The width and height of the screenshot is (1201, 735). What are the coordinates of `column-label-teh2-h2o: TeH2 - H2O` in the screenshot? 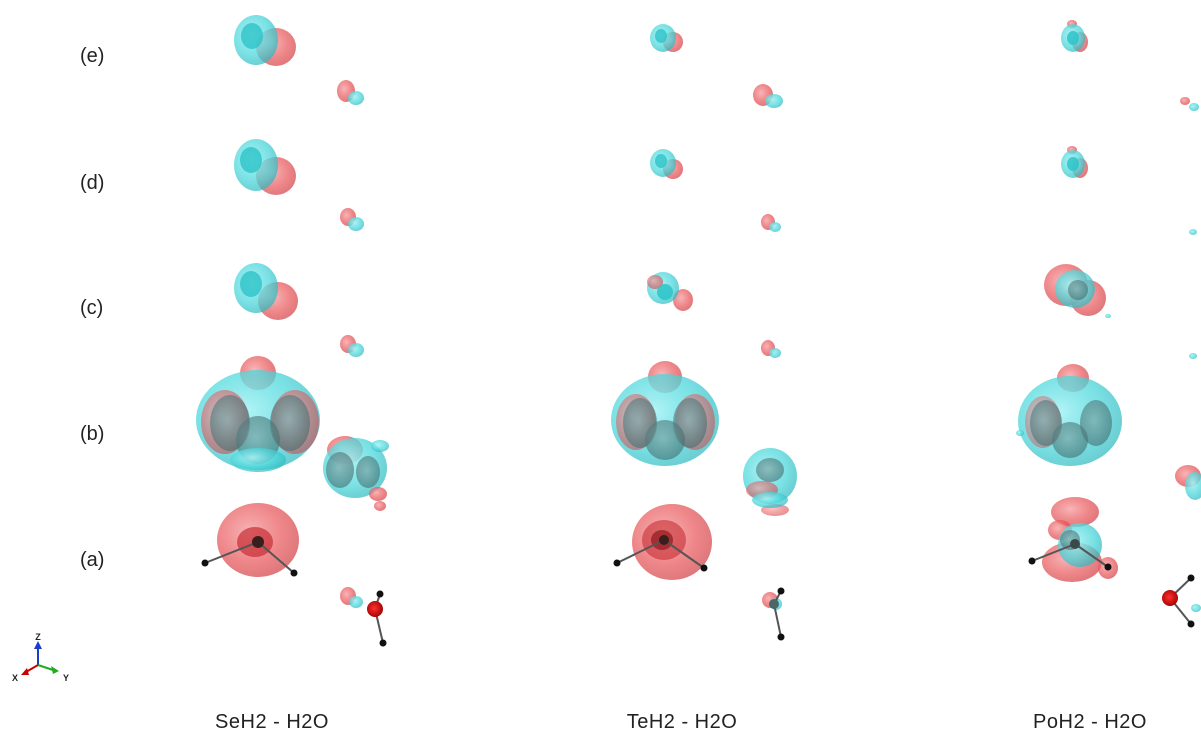 It's located at (682, 722).